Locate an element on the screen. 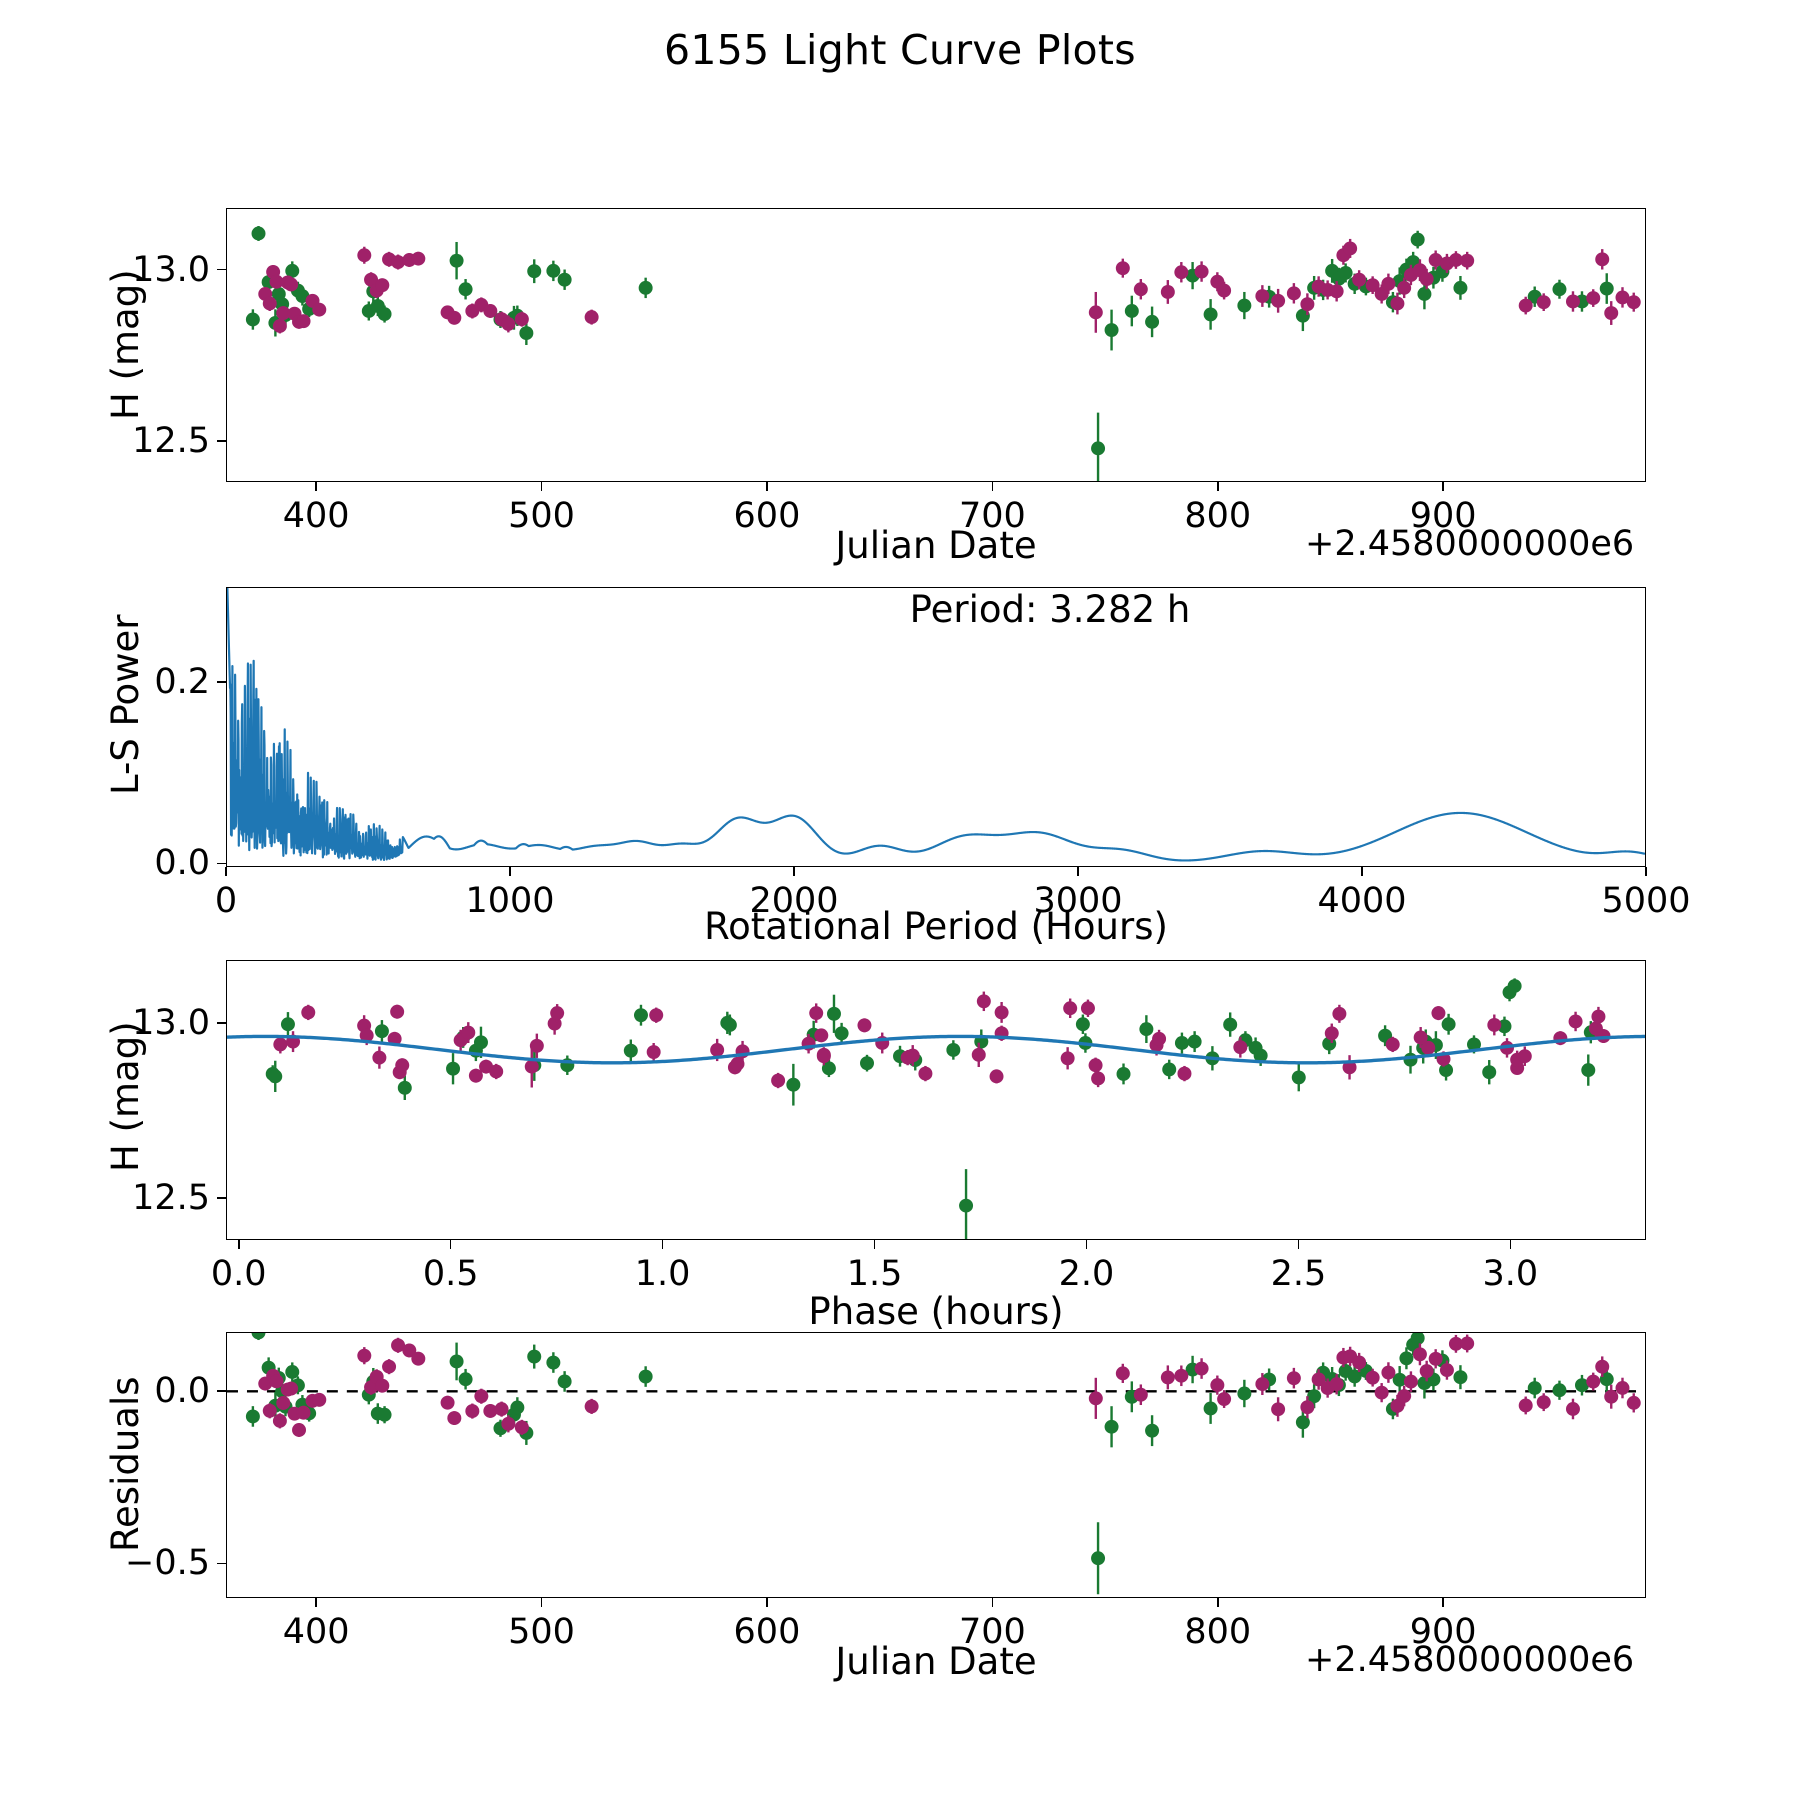 This screenshot has width=1800, height=1800. phase-folded-xlabel: Phase (hours) is located at coordinates (936, 1311).